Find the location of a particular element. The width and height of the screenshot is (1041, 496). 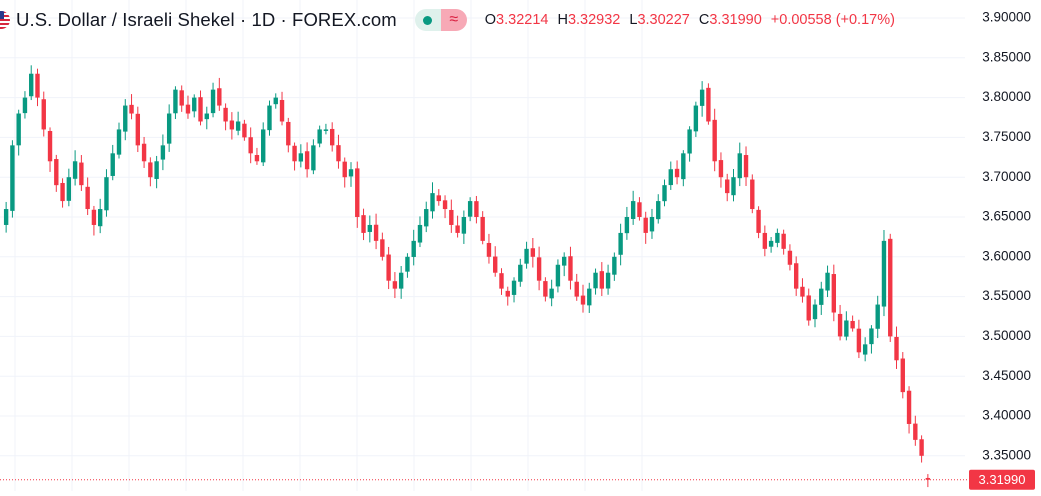

price-tick-label: 3.50000 is located at coordinates (1006, 335).